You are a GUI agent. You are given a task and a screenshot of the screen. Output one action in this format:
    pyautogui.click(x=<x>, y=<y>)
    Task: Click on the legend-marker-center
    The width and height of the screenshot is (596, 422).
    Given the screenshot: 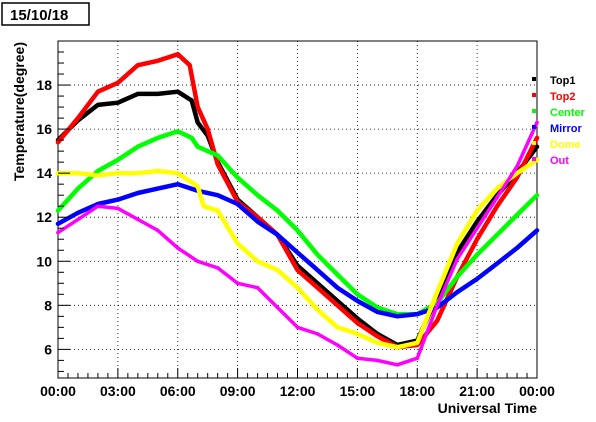 What is the action you would take?
    pyautogui.click(x=534, y=111)
    